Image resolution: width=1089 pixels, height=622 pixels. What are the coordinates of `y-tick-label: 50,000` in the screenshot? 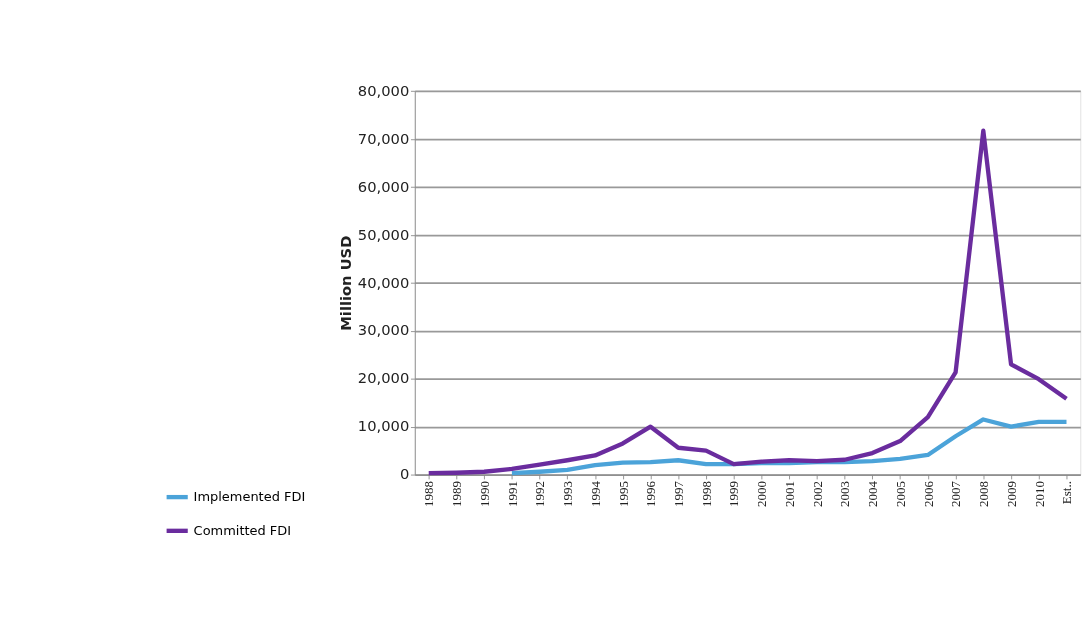 It's located at (383, 234).